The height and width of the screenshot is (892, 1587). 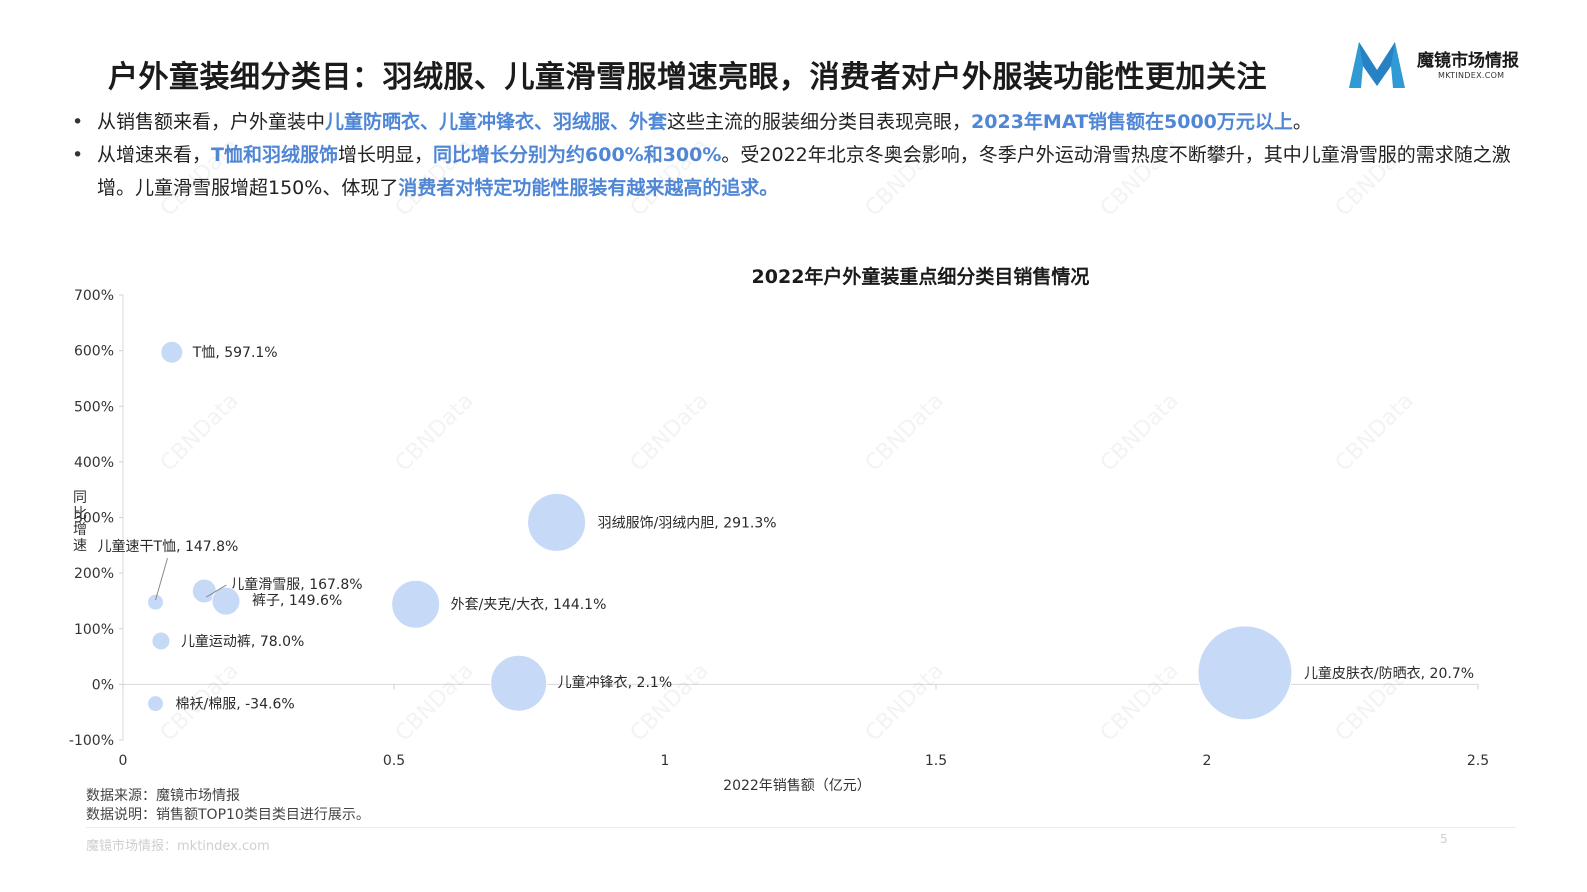 I want to click on page-number: 5, so click(x=1444, y=839).